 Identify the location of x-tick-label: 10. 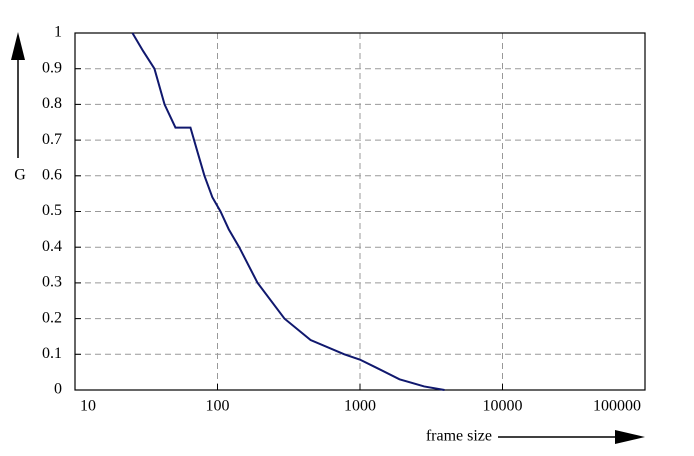
(88, 406).